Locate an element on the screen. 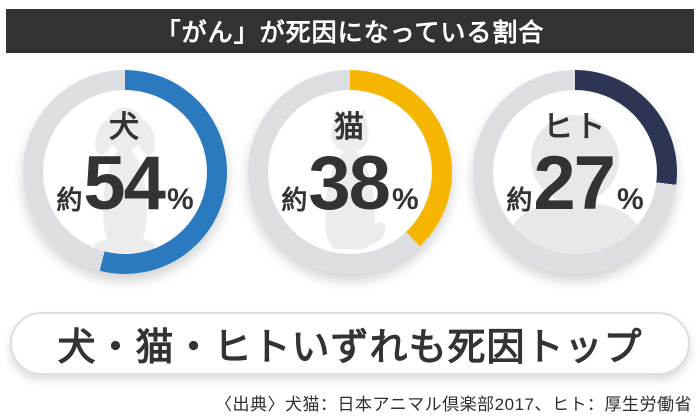 Image resolution: width=700 pixels, height=420 pixels. donut-inner-human: ヒト 約 27 % is located at coordinates (575, 172).